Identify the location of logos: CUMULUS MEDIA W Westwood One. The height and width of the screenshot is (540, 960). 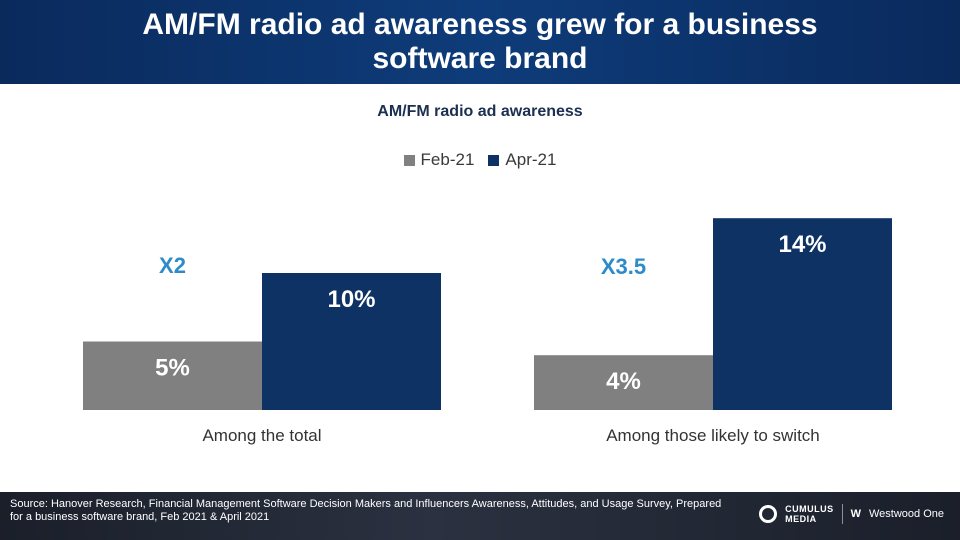
(851, 514).